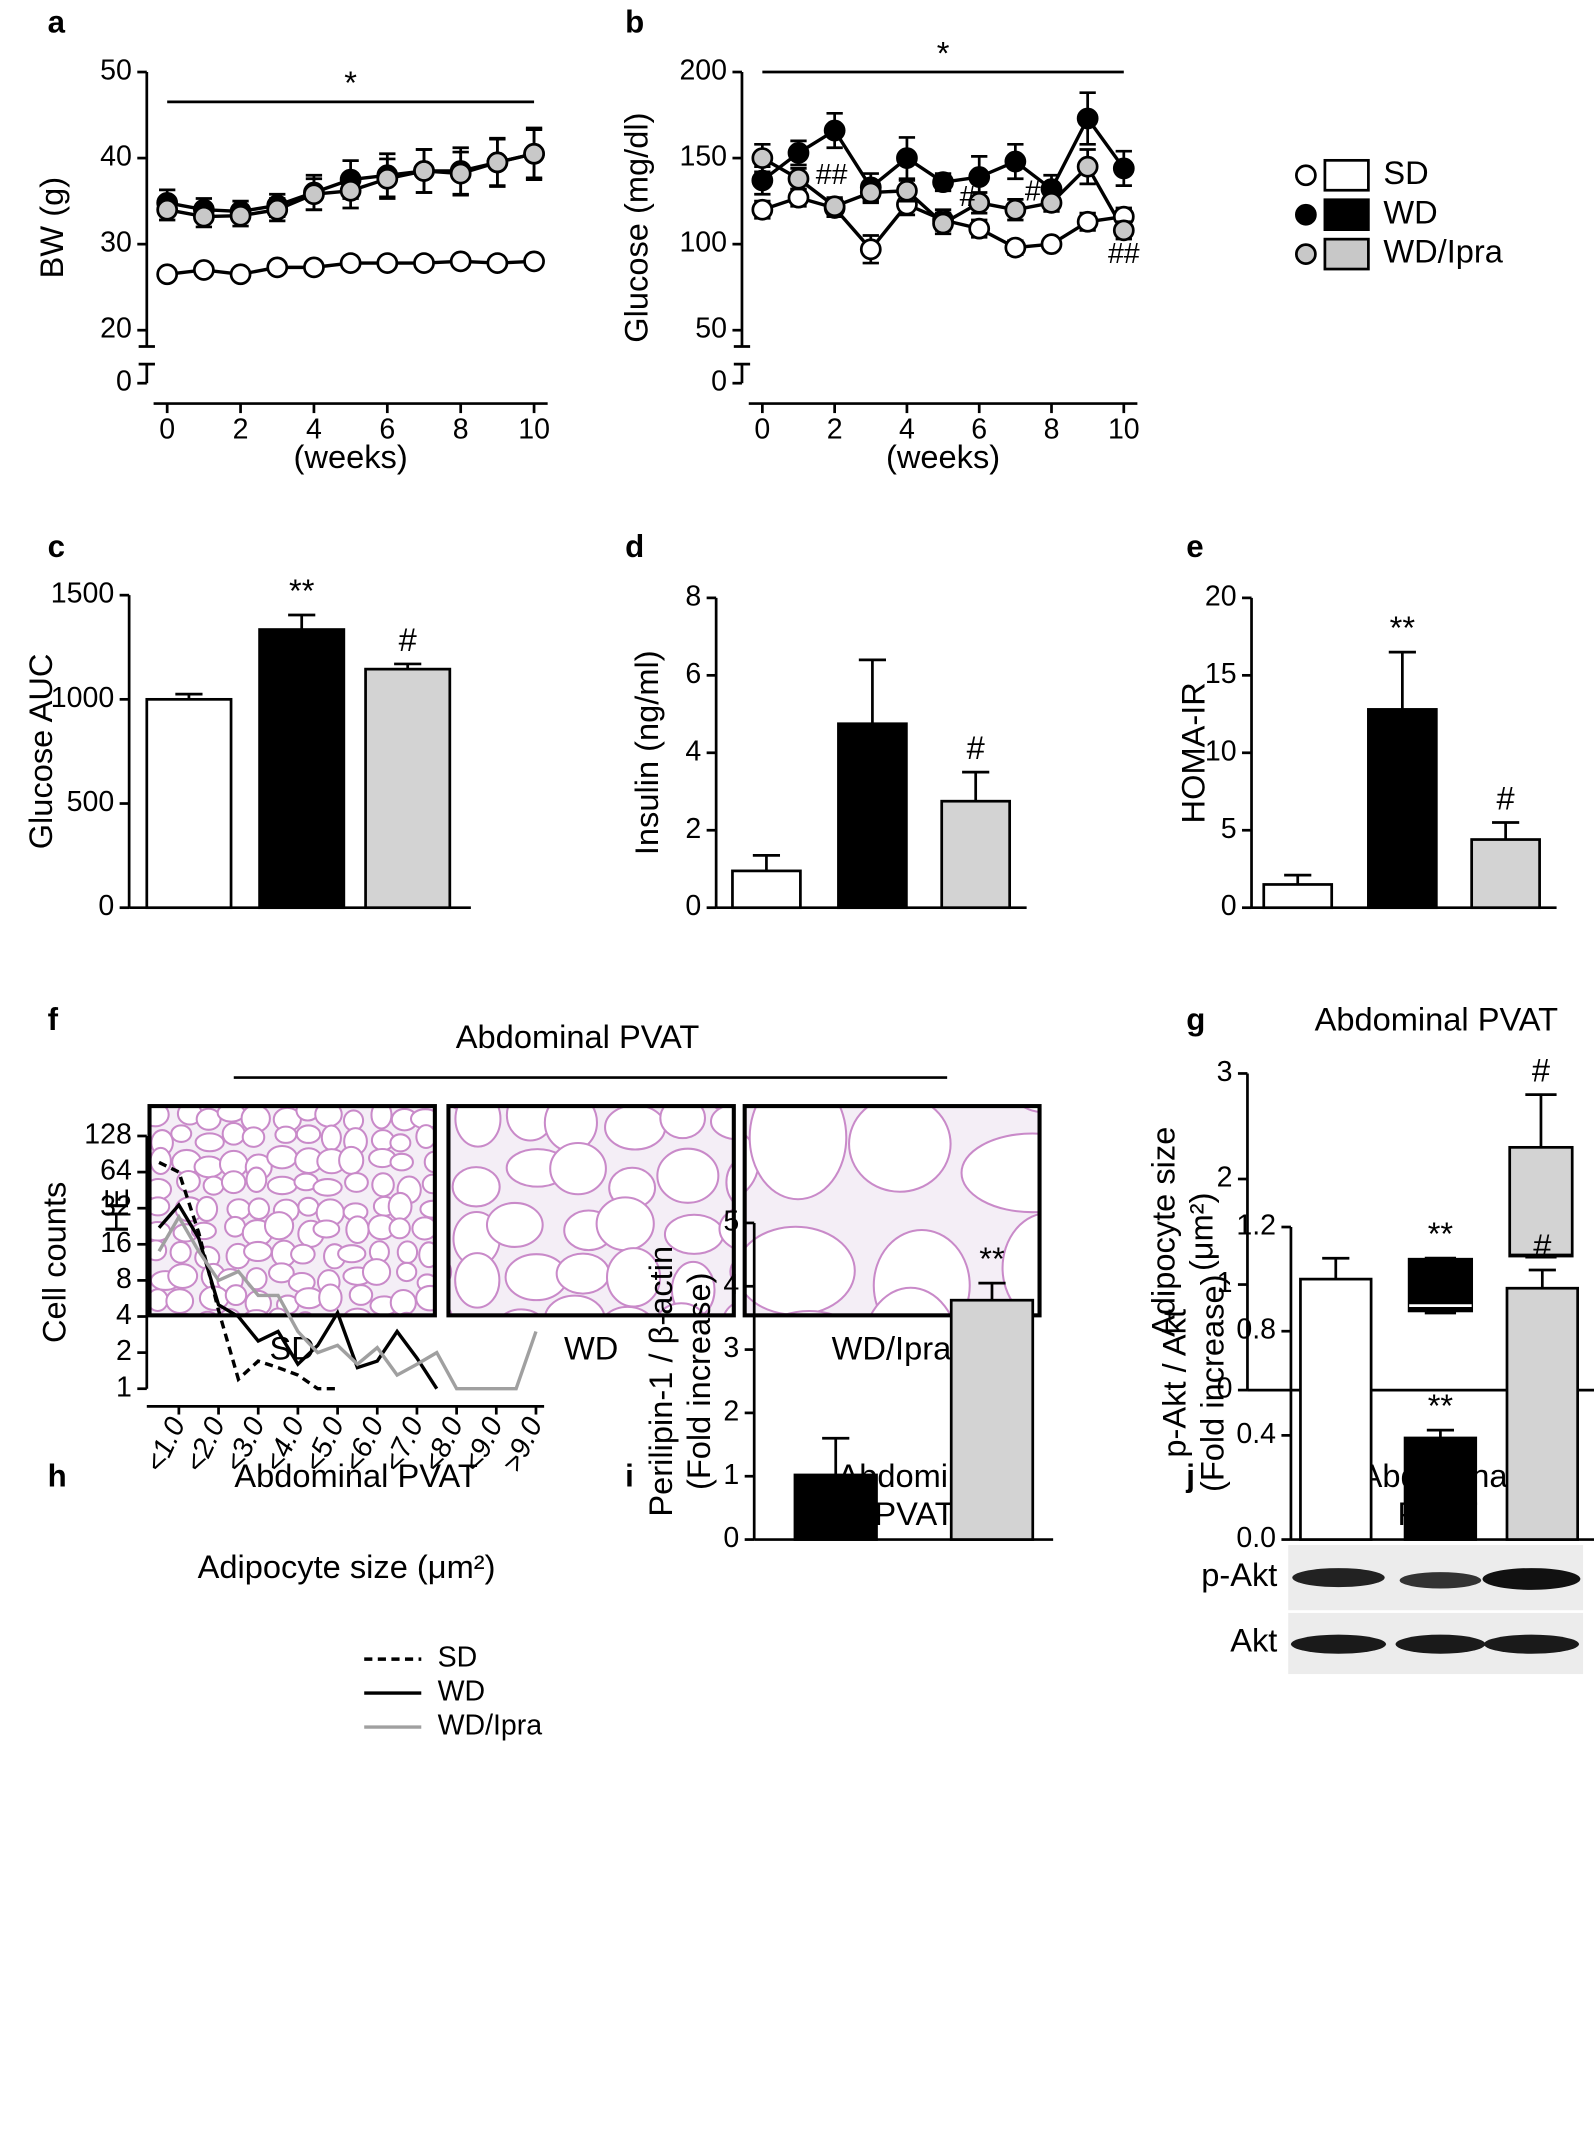 This screenshot has height=2132, width=1594. What do you see at coordinates (1201, 1232) in the screenshot?
I see `y-axis-label: (μm²)` at bounding box center [1201, 1232].